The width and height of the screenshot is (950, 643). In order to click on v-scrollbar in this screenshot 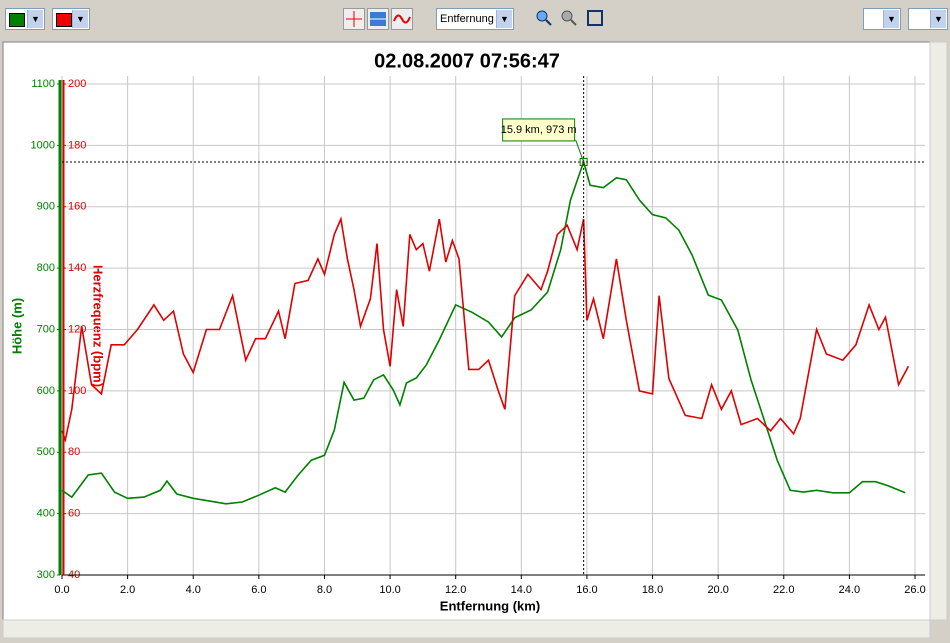, I will do `click(938, 331)`.